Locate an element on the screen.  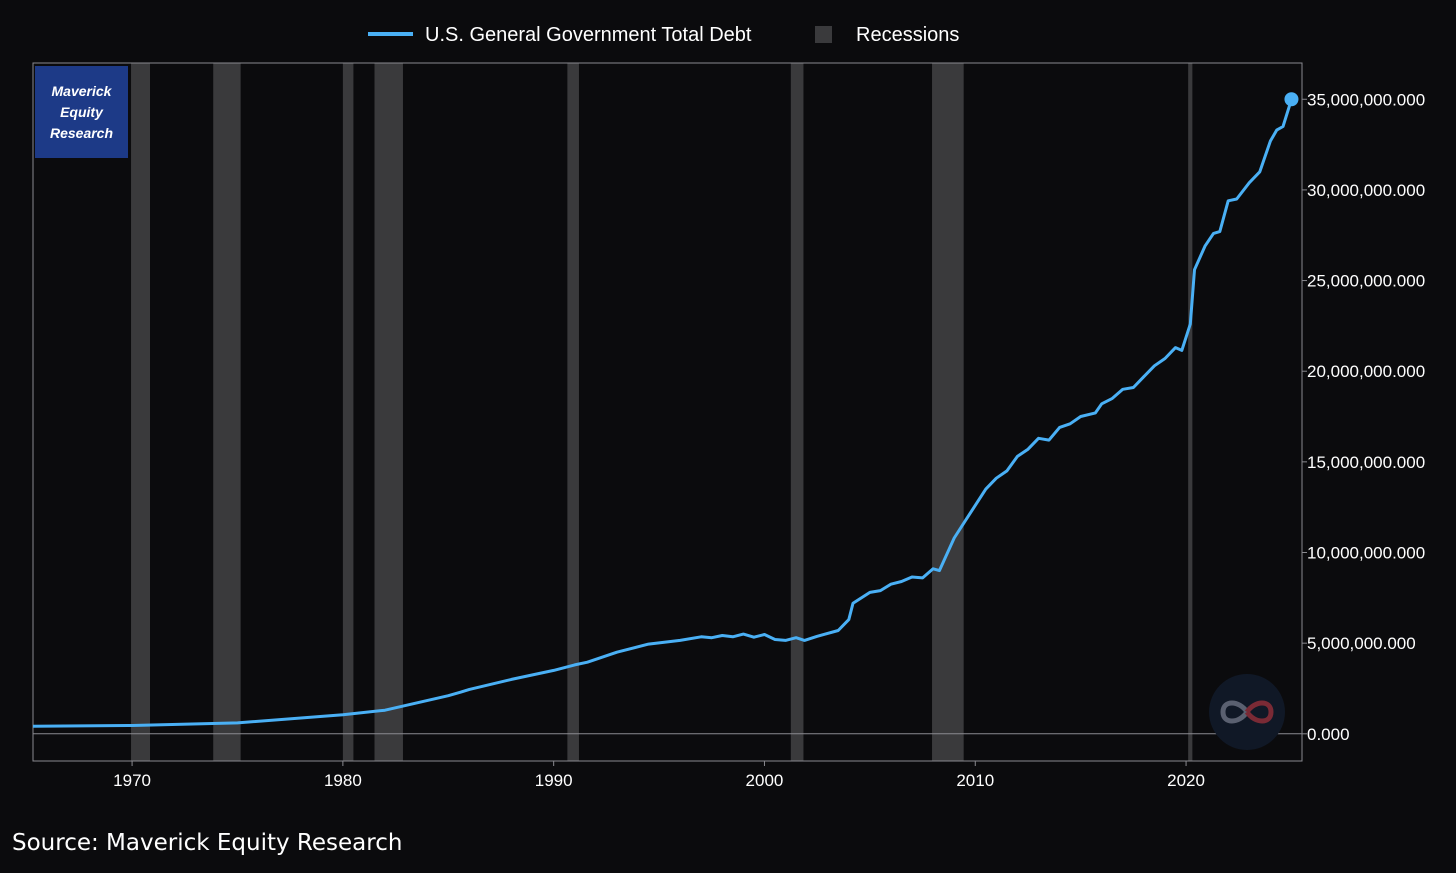
source-caption: Source: Maverick Equity Research is located at coordinates (207, 843).